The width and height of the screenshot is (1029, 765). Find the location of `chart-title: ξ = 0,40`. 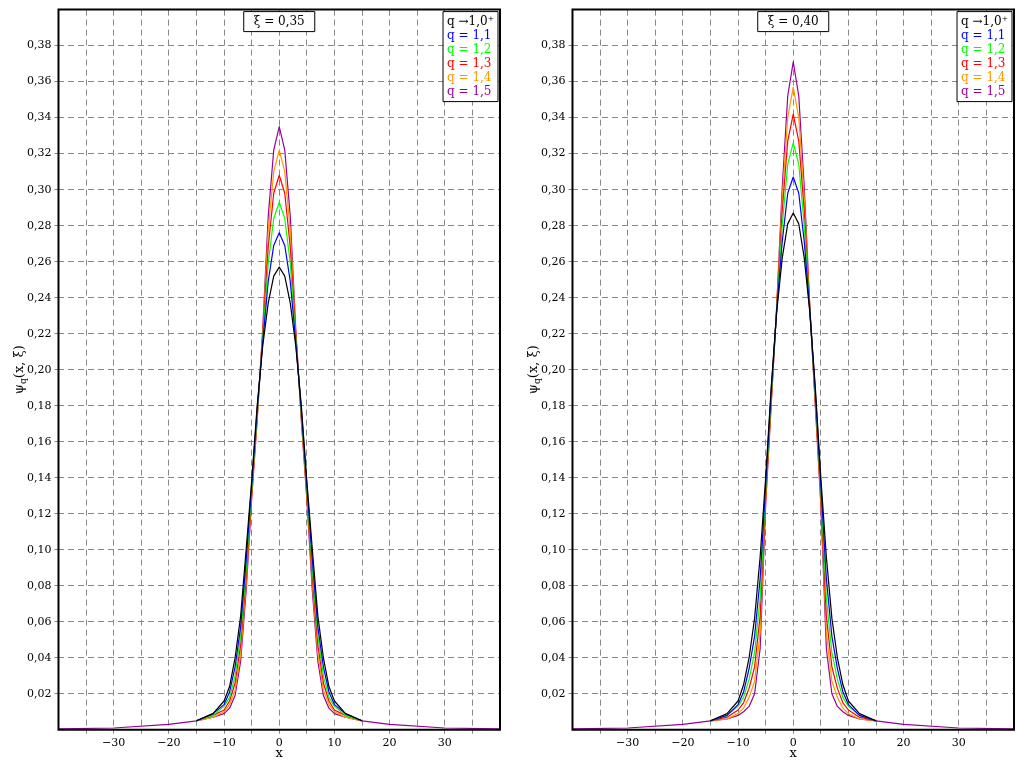

chart-title: ξ = 0,40 is located at coordinates (793, 20).